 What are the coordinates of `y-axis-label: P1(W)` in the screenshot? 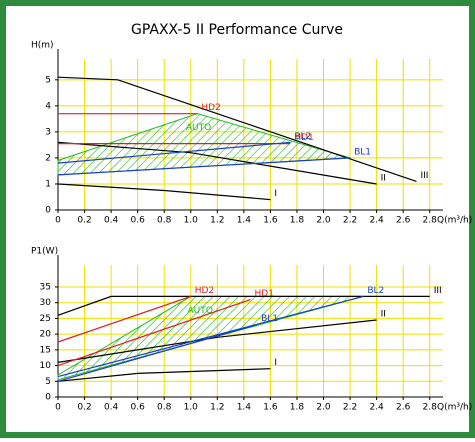 It's located at (44, 252).